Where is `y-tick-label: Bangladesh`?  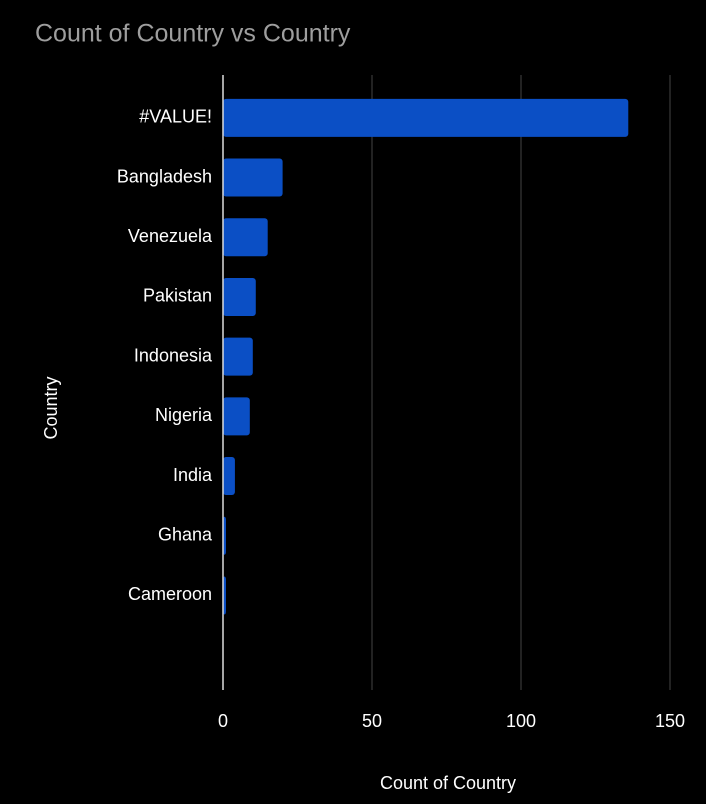
y-tick-label: Bangladesh is located at coordinates (164, 176).